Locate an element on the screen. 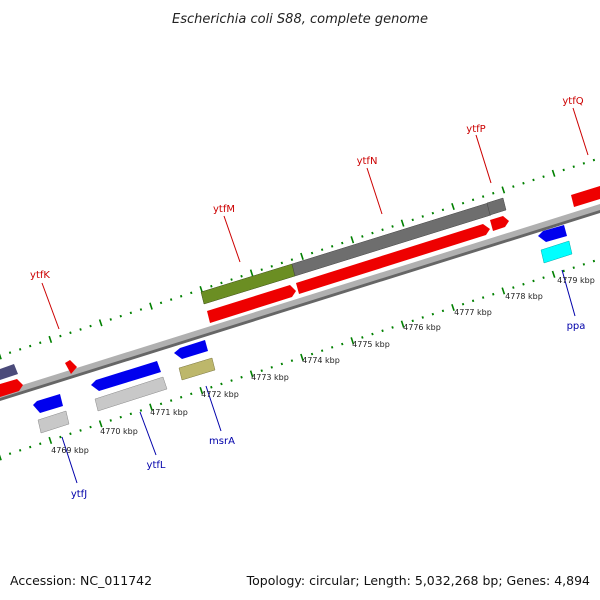  gene-label-ppa: ppa is located at coordinates (576, 326).